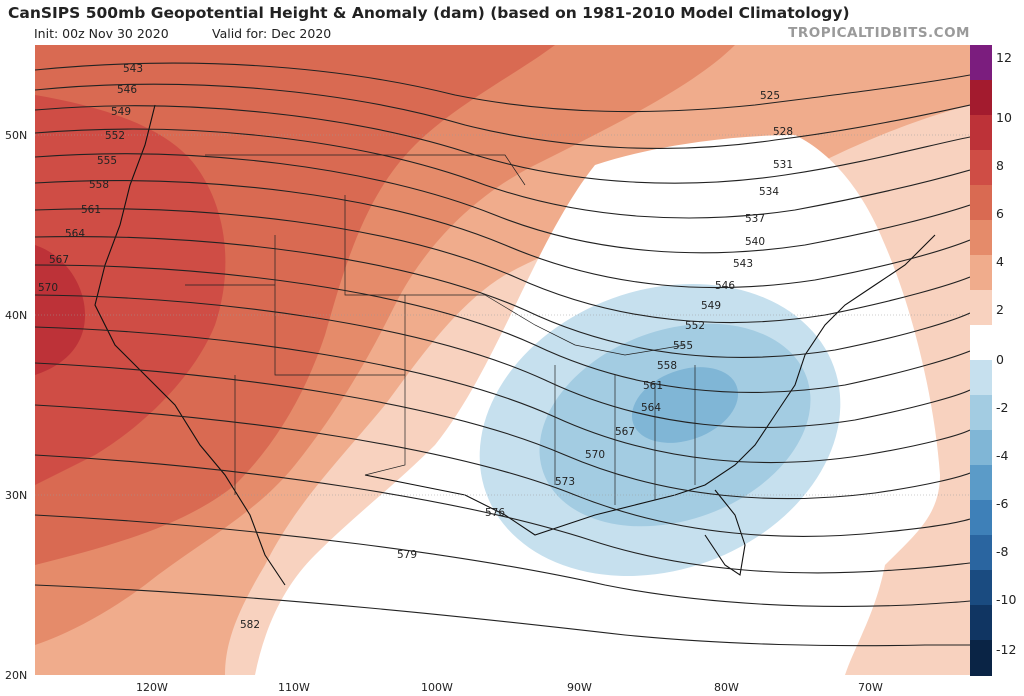 This screenshot has height=696, width=1024. I want to click on lon-label: 100W, so click(437, 687).